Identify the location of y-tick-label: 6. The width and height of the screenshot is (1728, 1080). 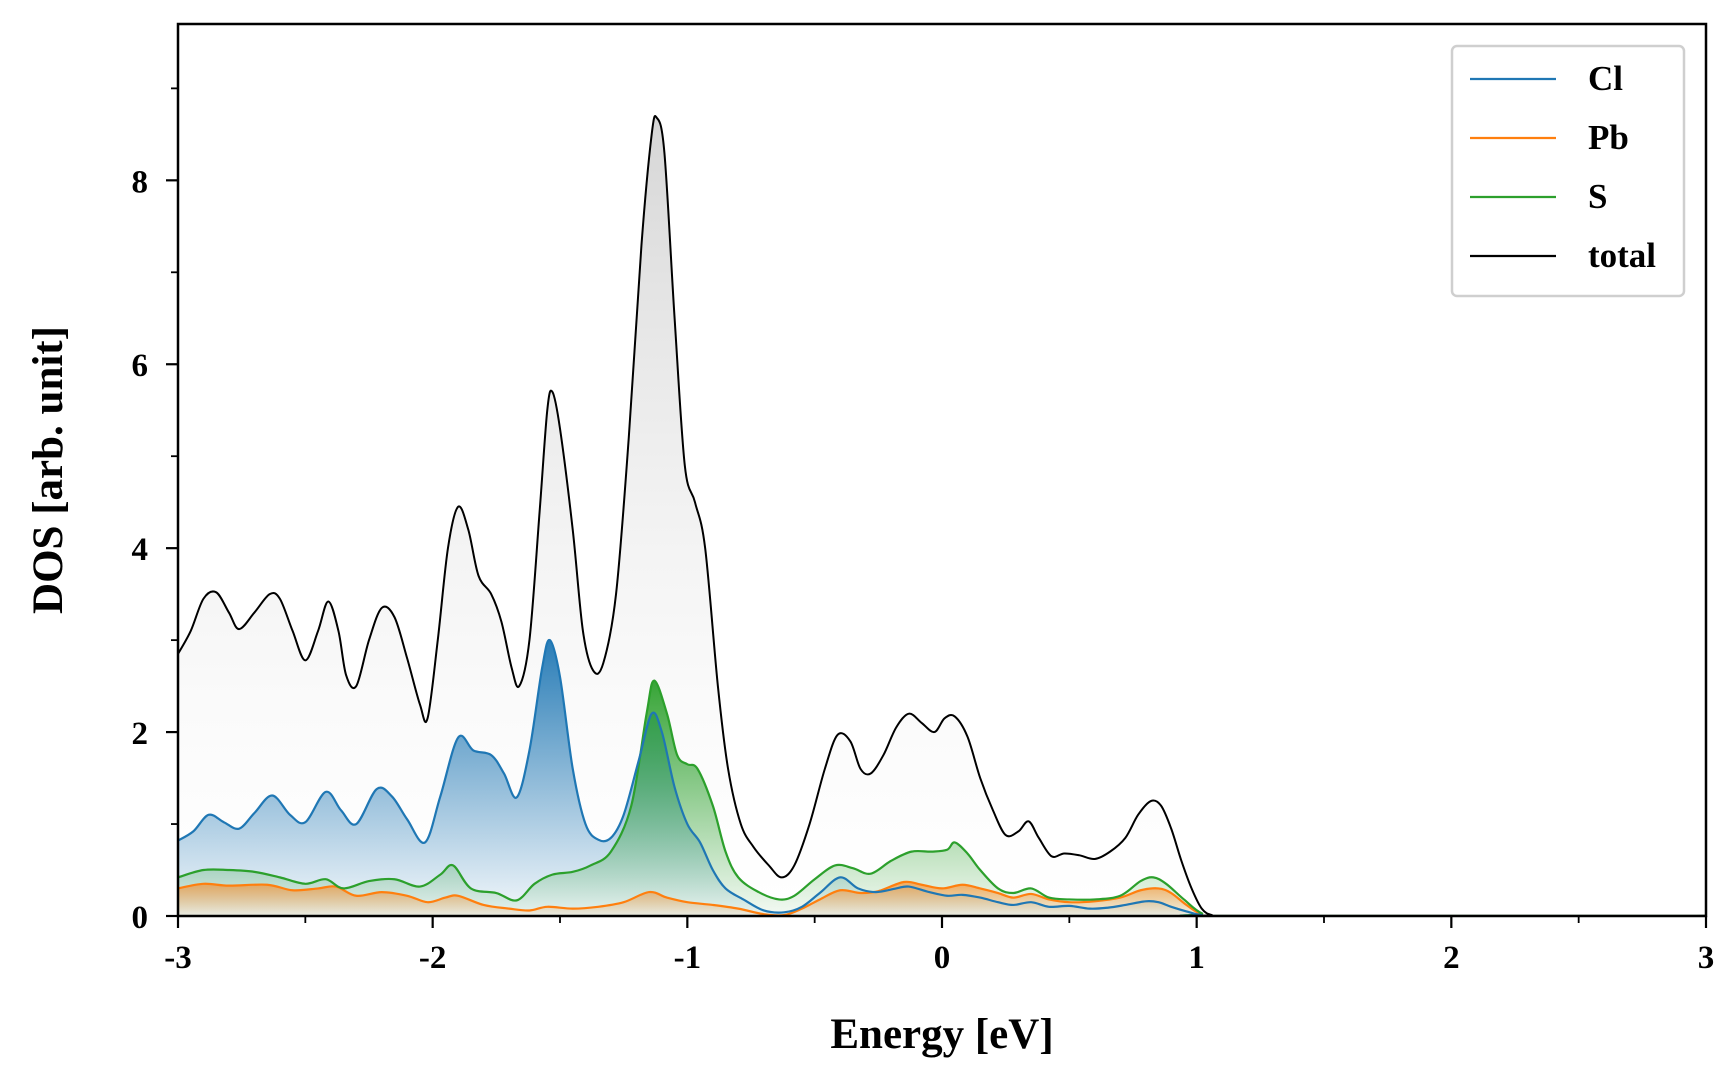
(140, 366).